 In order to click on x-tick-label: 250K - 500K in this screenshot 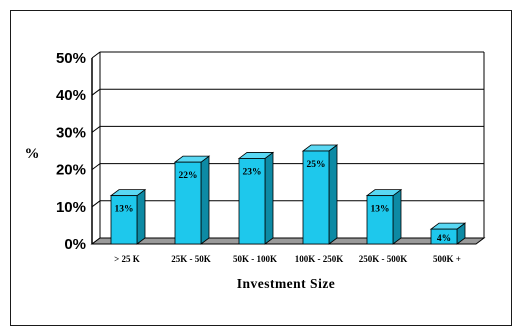, I will do `click(383, 259)`.